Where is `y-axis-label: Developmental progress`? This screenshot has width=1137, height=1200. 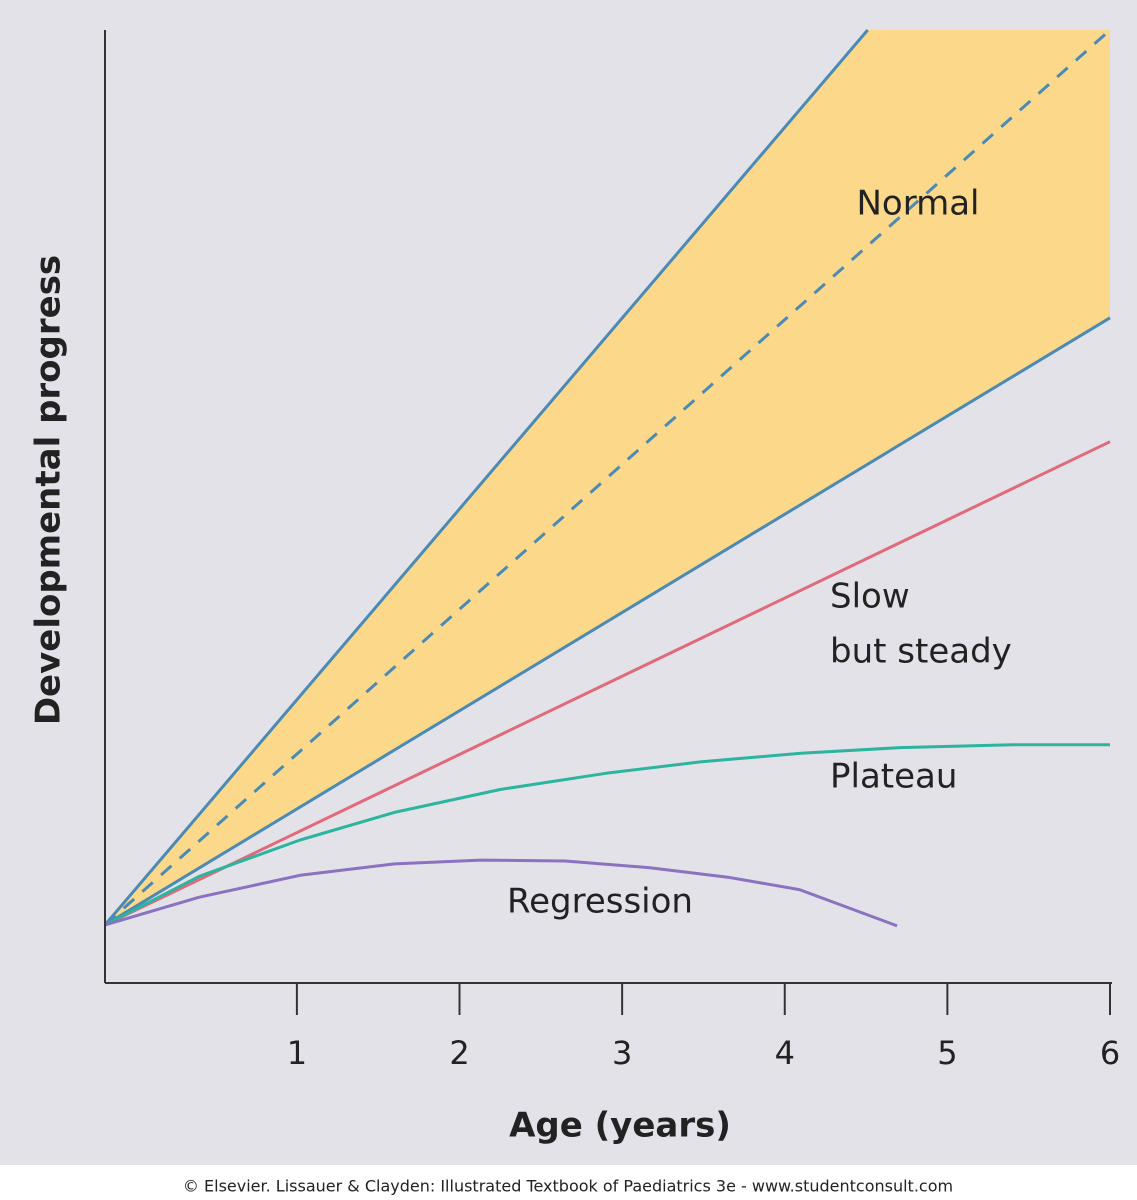 y-axis-label: Developmental progress is located at coordinates (49, 490).